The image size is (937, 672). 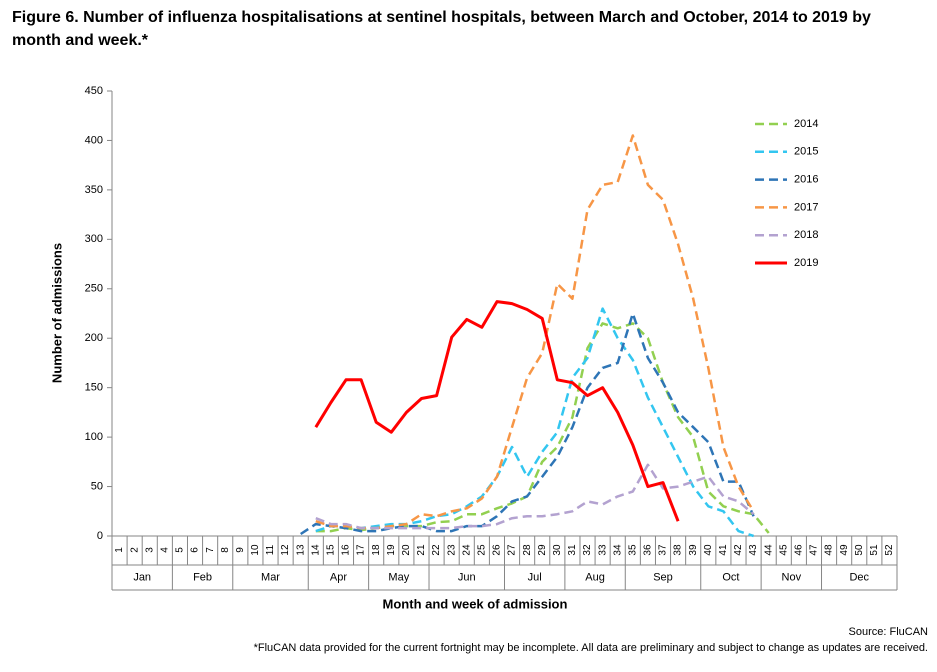 What do you see at coordinates (806, 263) in the screenshot?
I see `legend-label: 2019` at bounding box center [806, 263].